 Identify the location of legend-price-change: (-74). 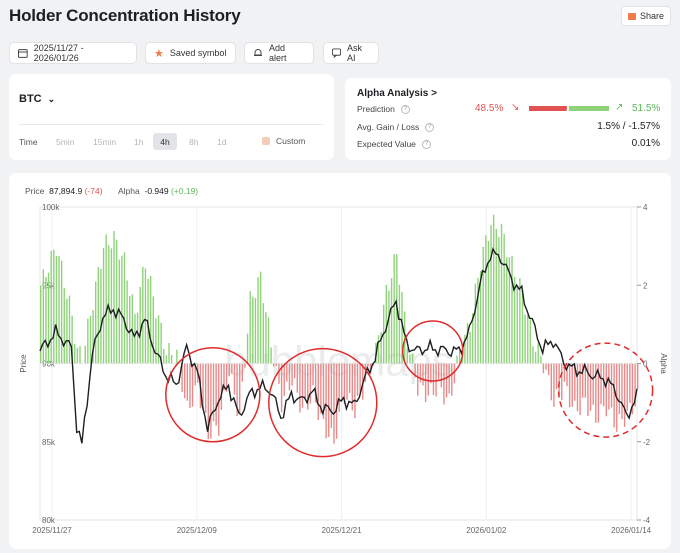
(93, 191).